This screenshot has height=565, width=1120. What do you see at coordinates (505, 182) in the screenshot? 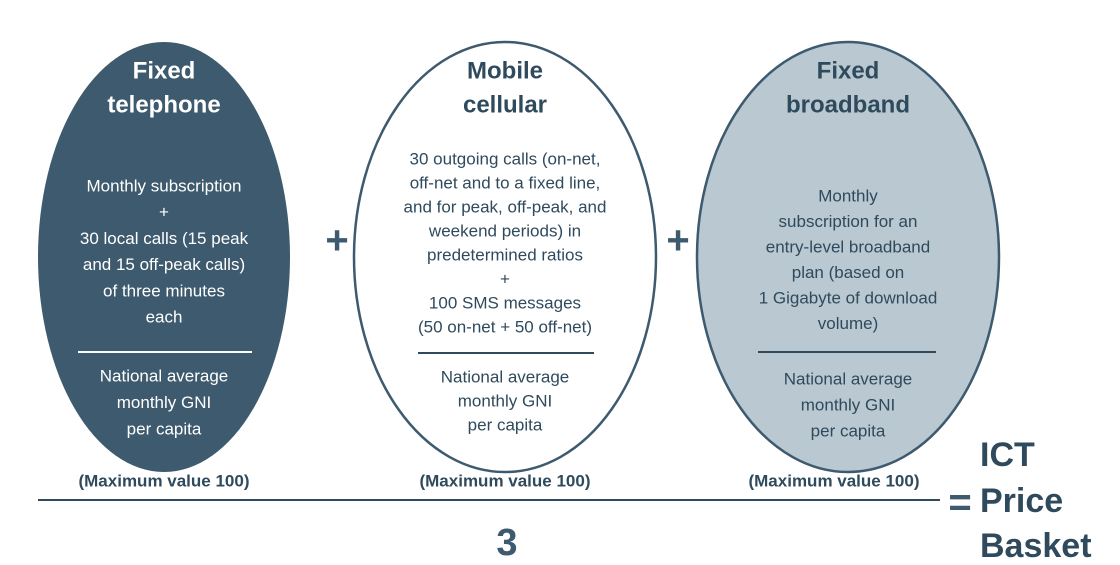
I see `component-description: off-net and to a fixed line,` at bounding box center [505, 182].